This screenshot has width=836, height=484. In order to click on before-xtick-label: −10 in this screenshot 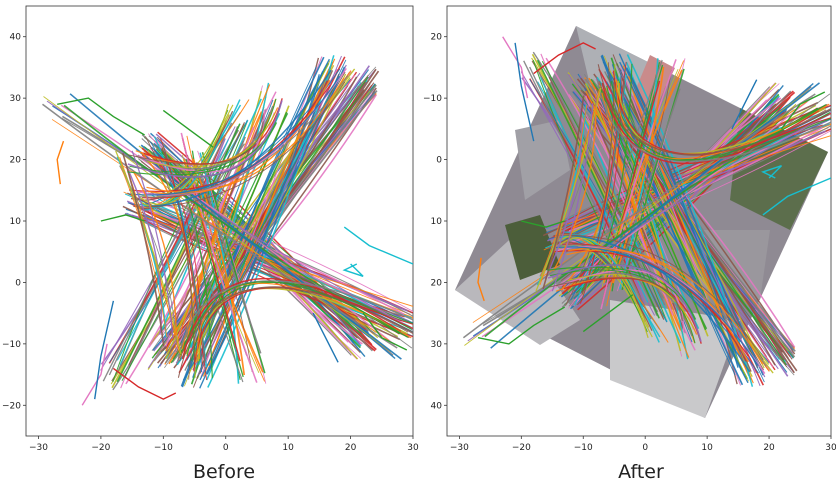, I will do `click(163, 448)`.